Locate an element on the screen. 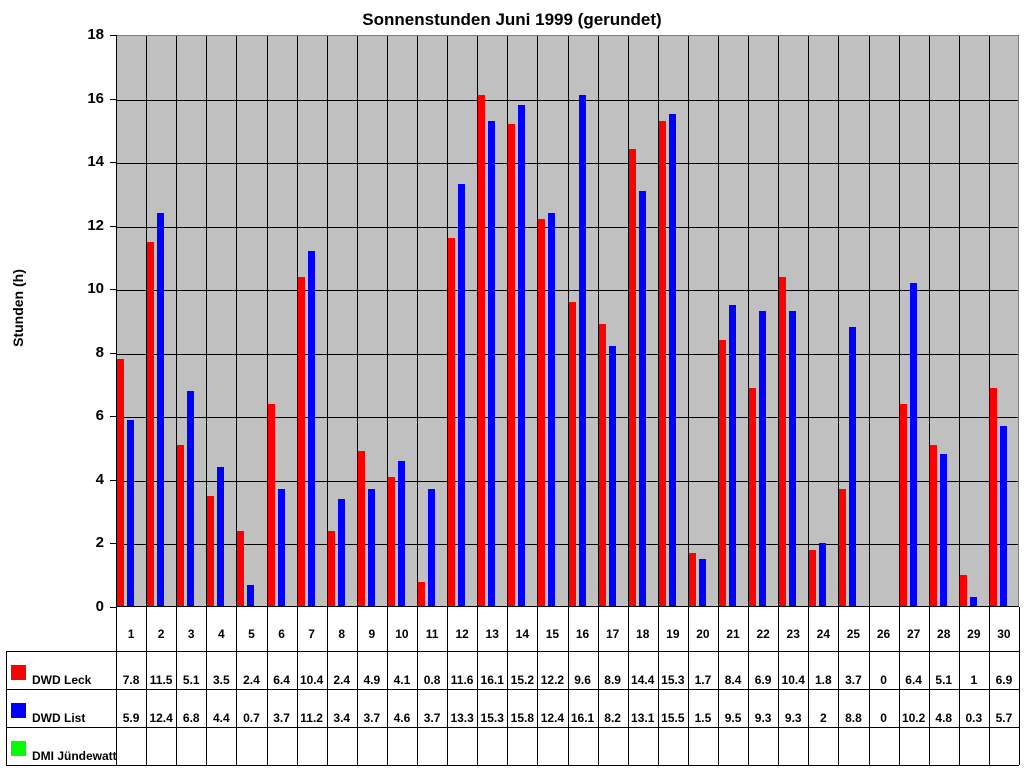 This screenshot has height=768, width=1024. y-tick-label: 2 is located at coordinates (99, 543).